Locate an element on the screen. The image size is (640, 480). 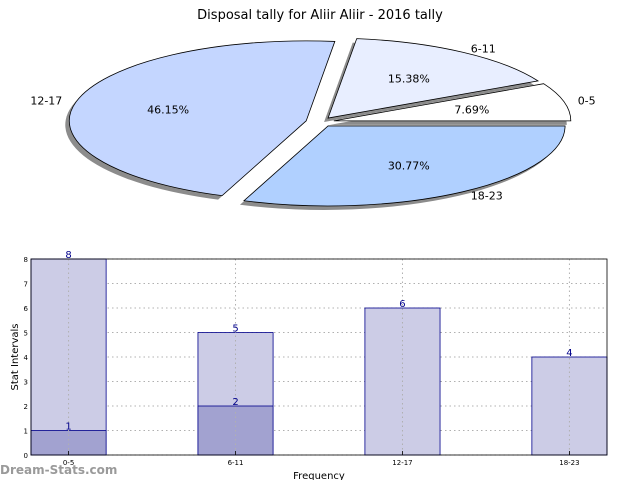
x-tick-label-18-23: 18-23 is located at coordinates (569, 463).